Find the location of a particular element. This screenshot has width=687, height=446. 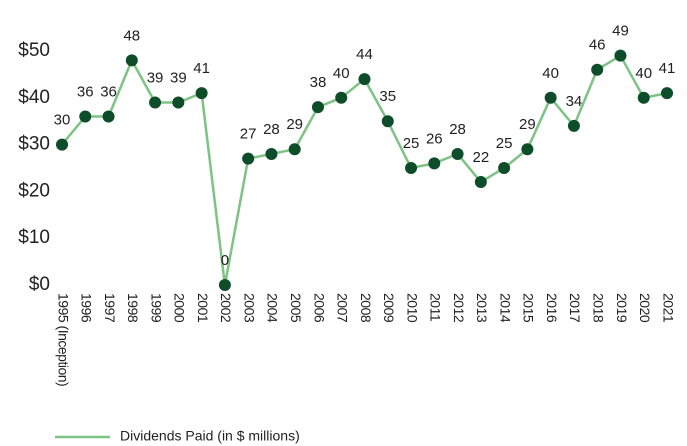

x-tick-label: 1996 is located at coordinates (87, 308).